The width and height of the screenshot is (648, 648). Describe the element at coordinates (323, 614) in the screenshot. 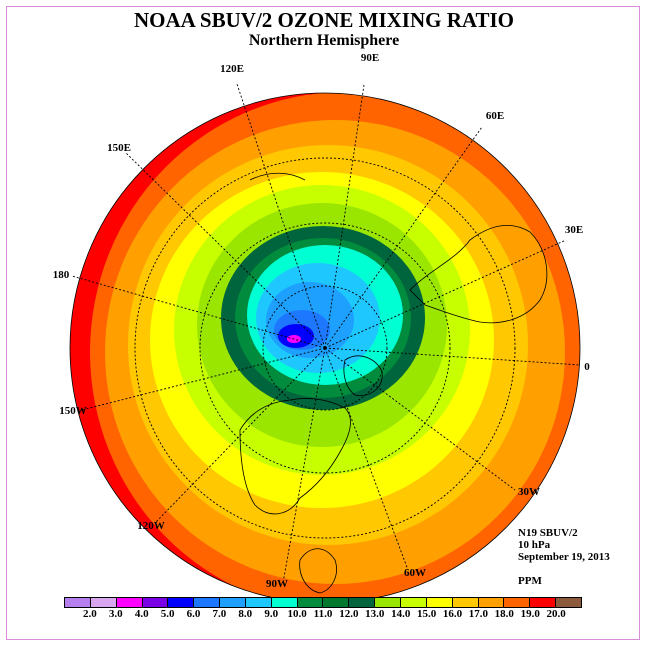

I see `colorbar-tick-label: 11.0` at that location.